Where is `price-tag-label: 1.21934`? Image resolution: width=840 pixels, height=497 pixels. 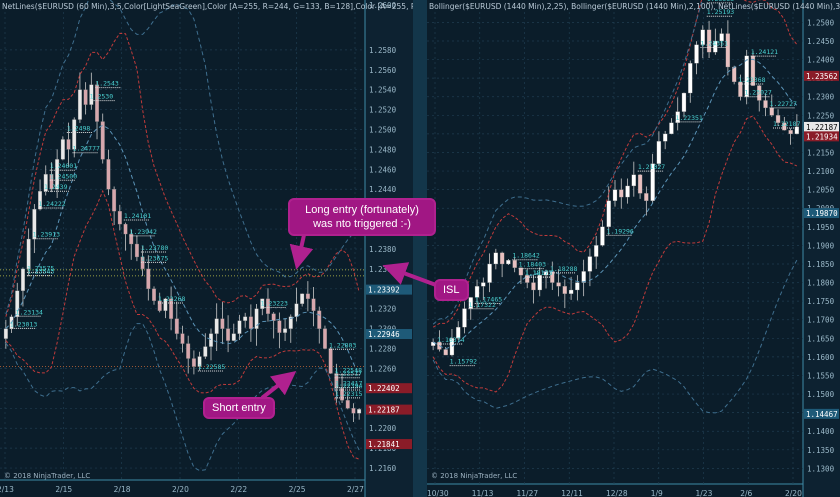 price-tag-label: 1.21934 is located at coordinates (822, 136).